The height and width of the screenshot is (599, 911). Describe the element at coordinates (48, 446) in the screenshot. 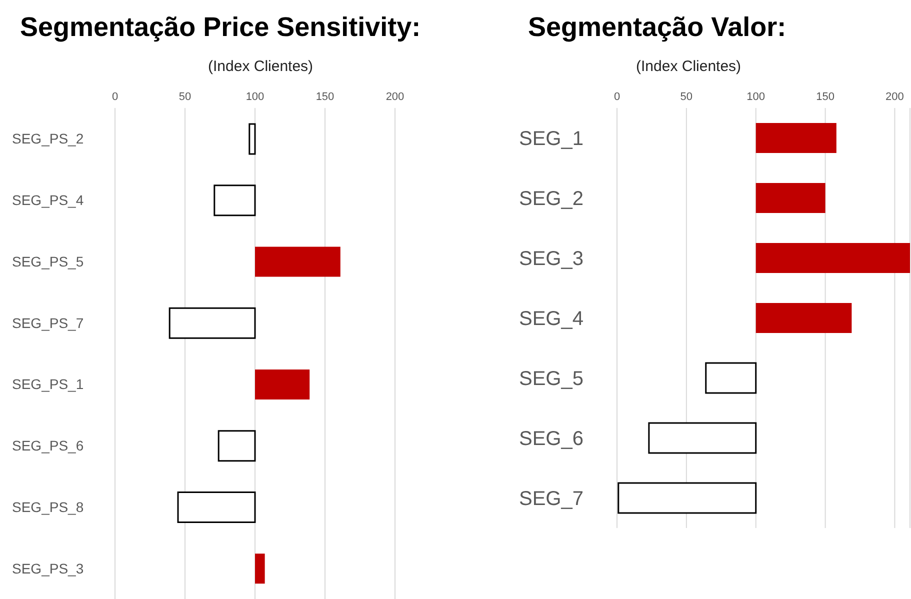

I see `y-tick-label: SEG_PS_6` at that location.